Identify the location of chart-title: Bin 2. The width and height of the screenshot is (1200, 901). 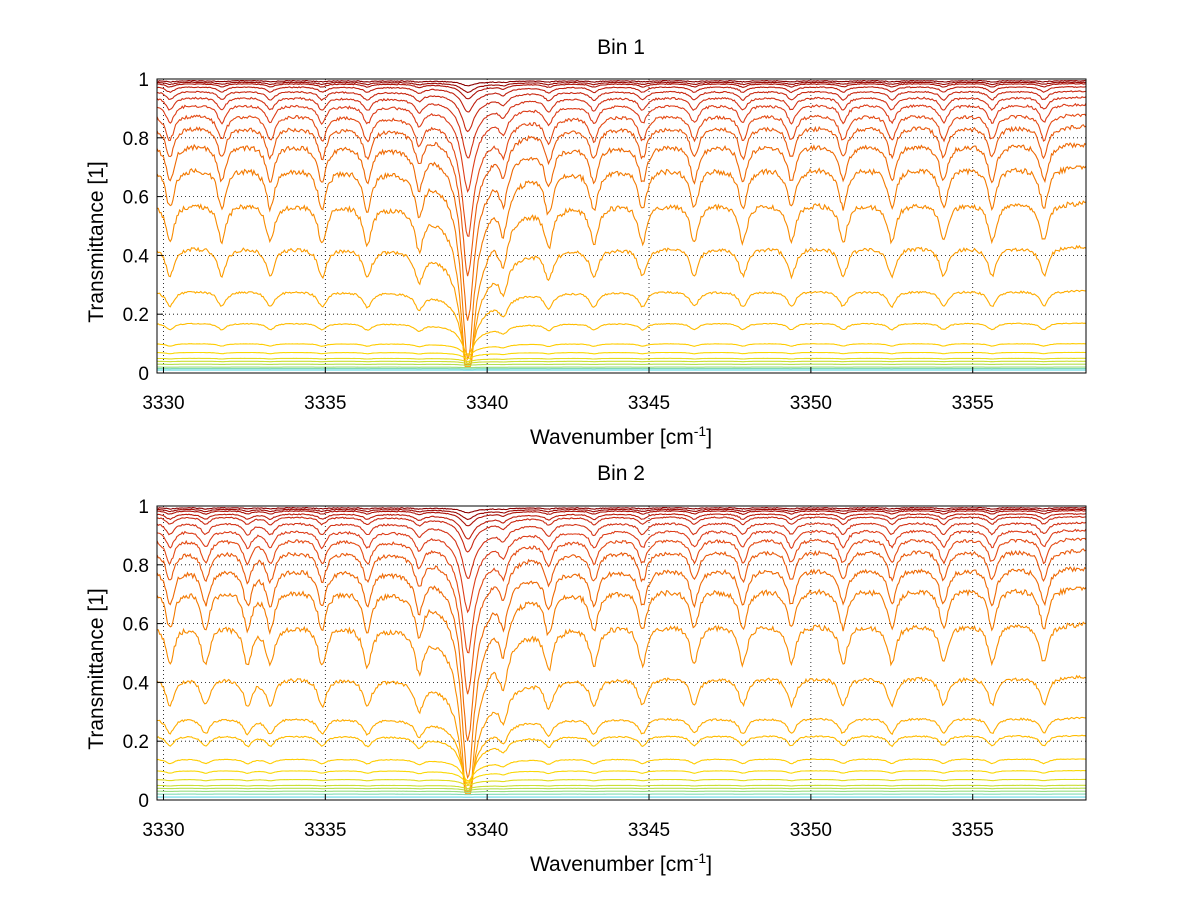
(621, 473).